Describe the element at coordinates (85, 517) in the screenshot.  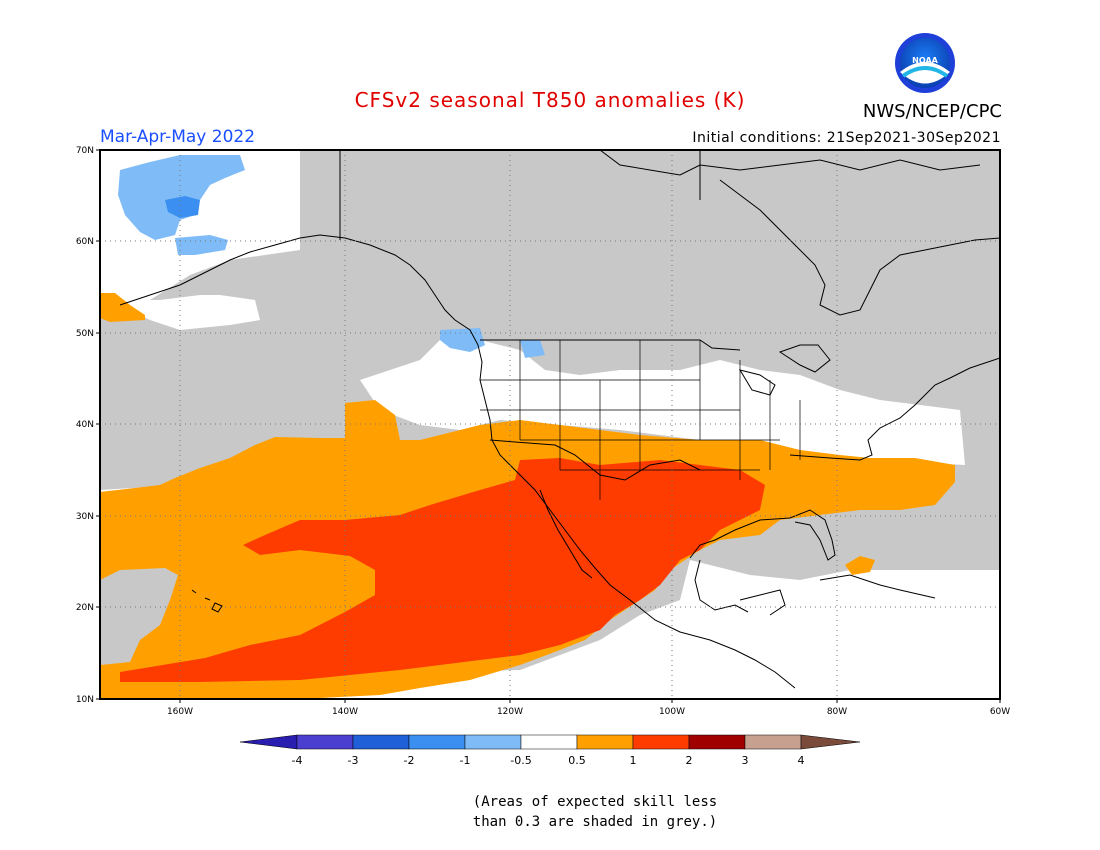
I see `lat-label: 30N` at that location.